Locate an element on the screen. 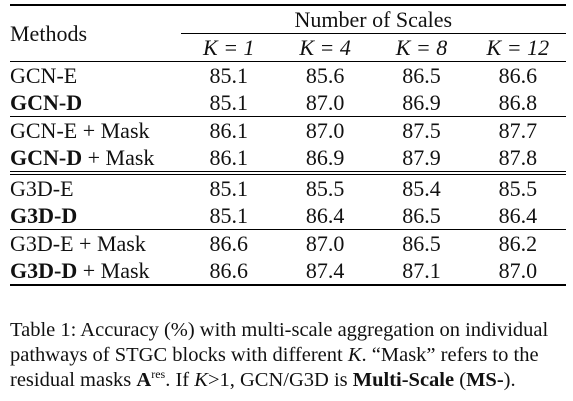  table-row: GCN-E 85.1 85.6 86.5 86.6 is located at coordinates (288, 75).